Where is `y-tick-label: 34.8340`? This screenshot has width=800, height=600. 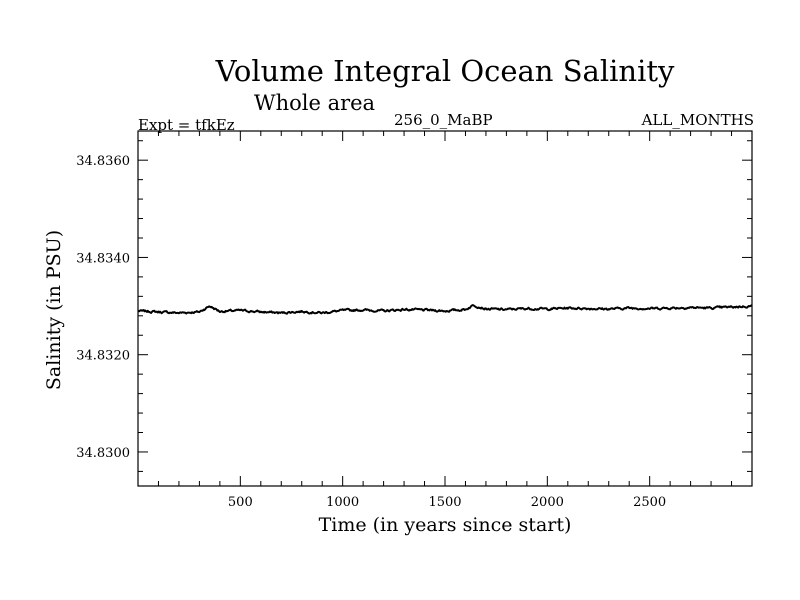
y-tick-label: 34.8340 is located at coordinates (103, 258).